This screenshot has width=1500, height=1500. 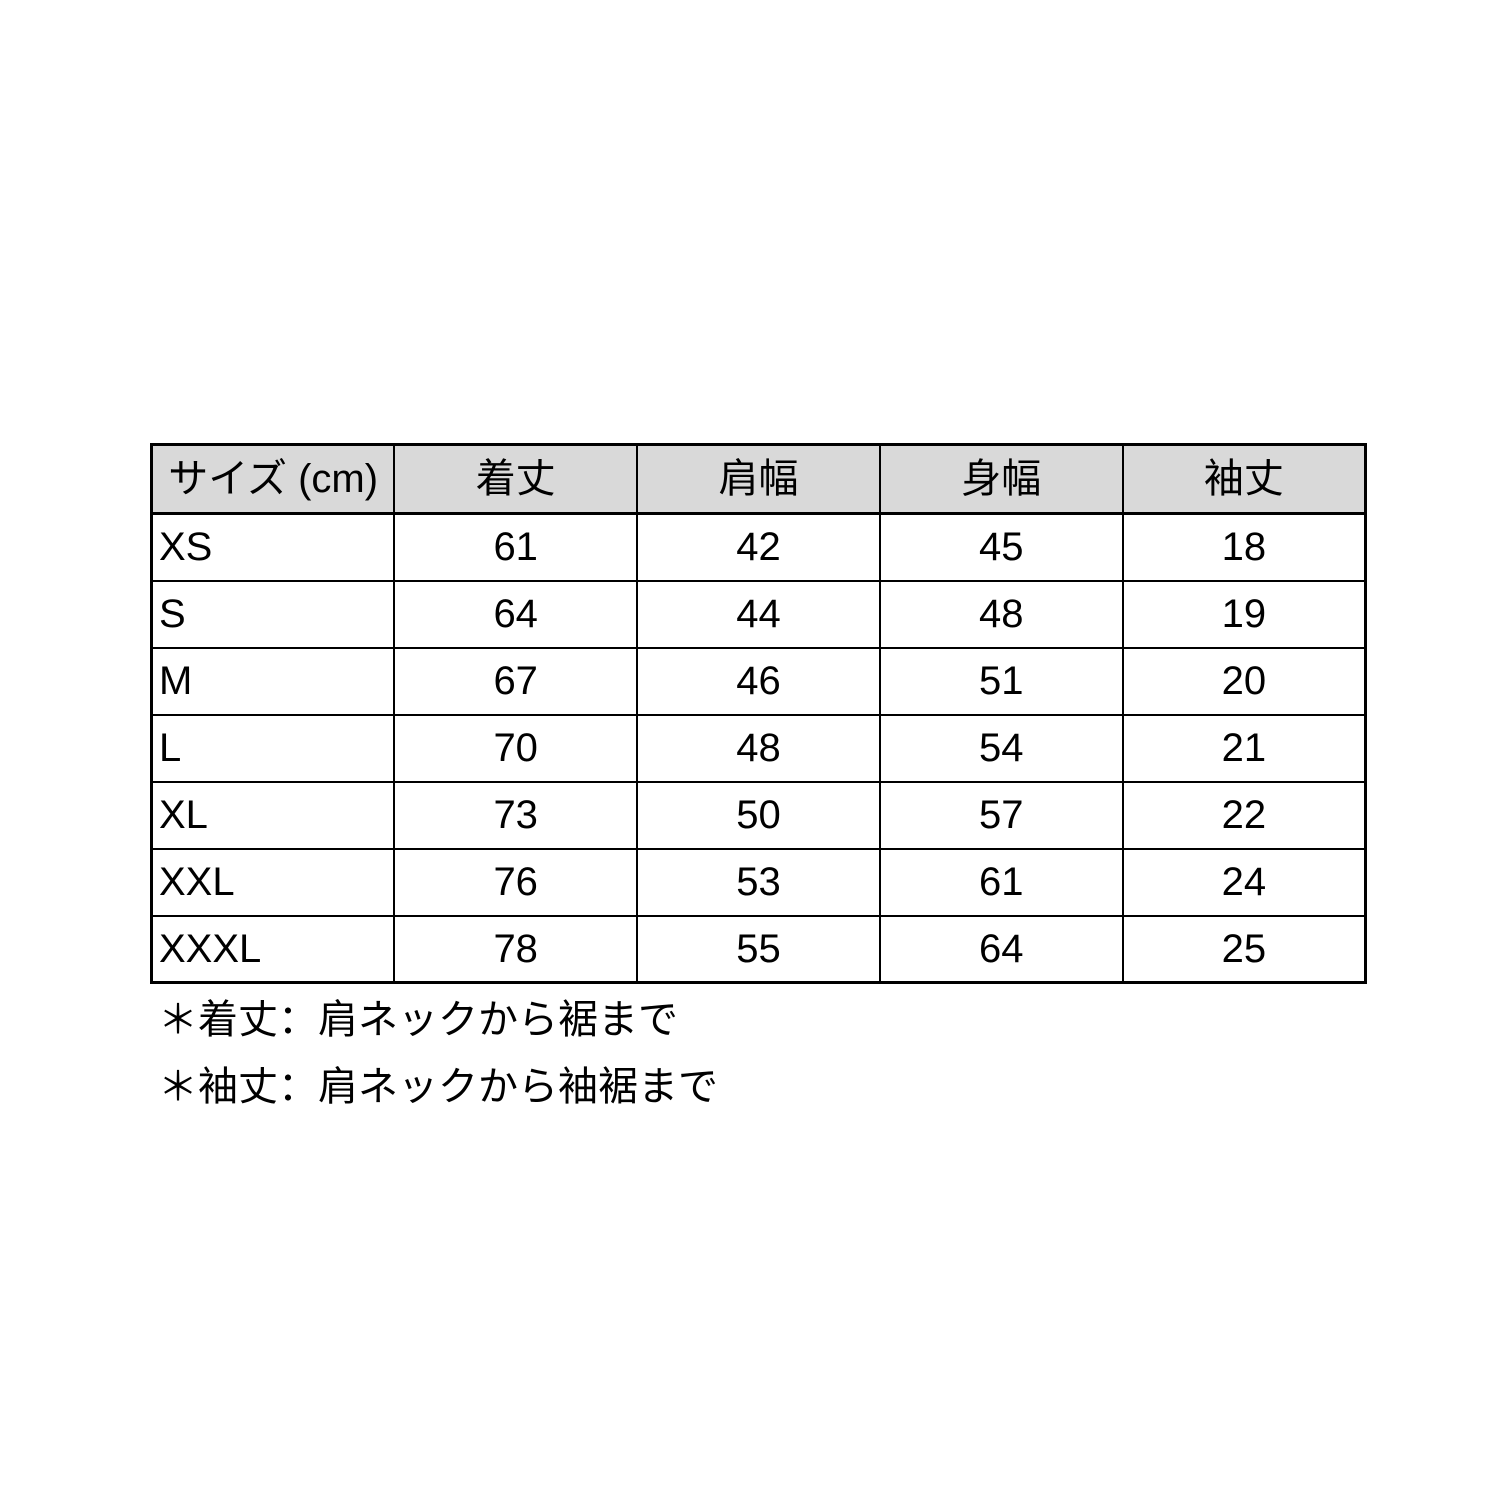 I want to click on measurement-value: 22, so click(x=1244, y=815).